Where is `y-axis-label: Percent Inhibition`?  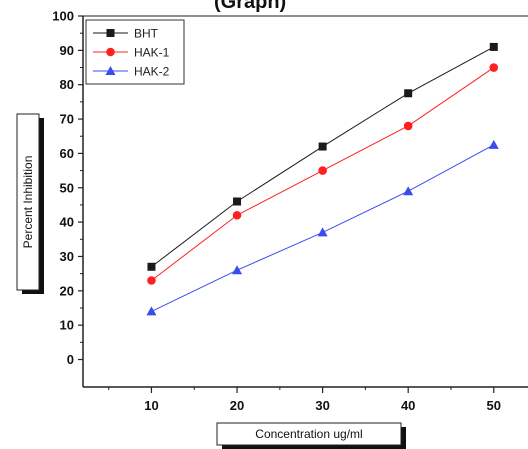
y-axis-label: Percent Inhibition is located at coordinates (28, 202).